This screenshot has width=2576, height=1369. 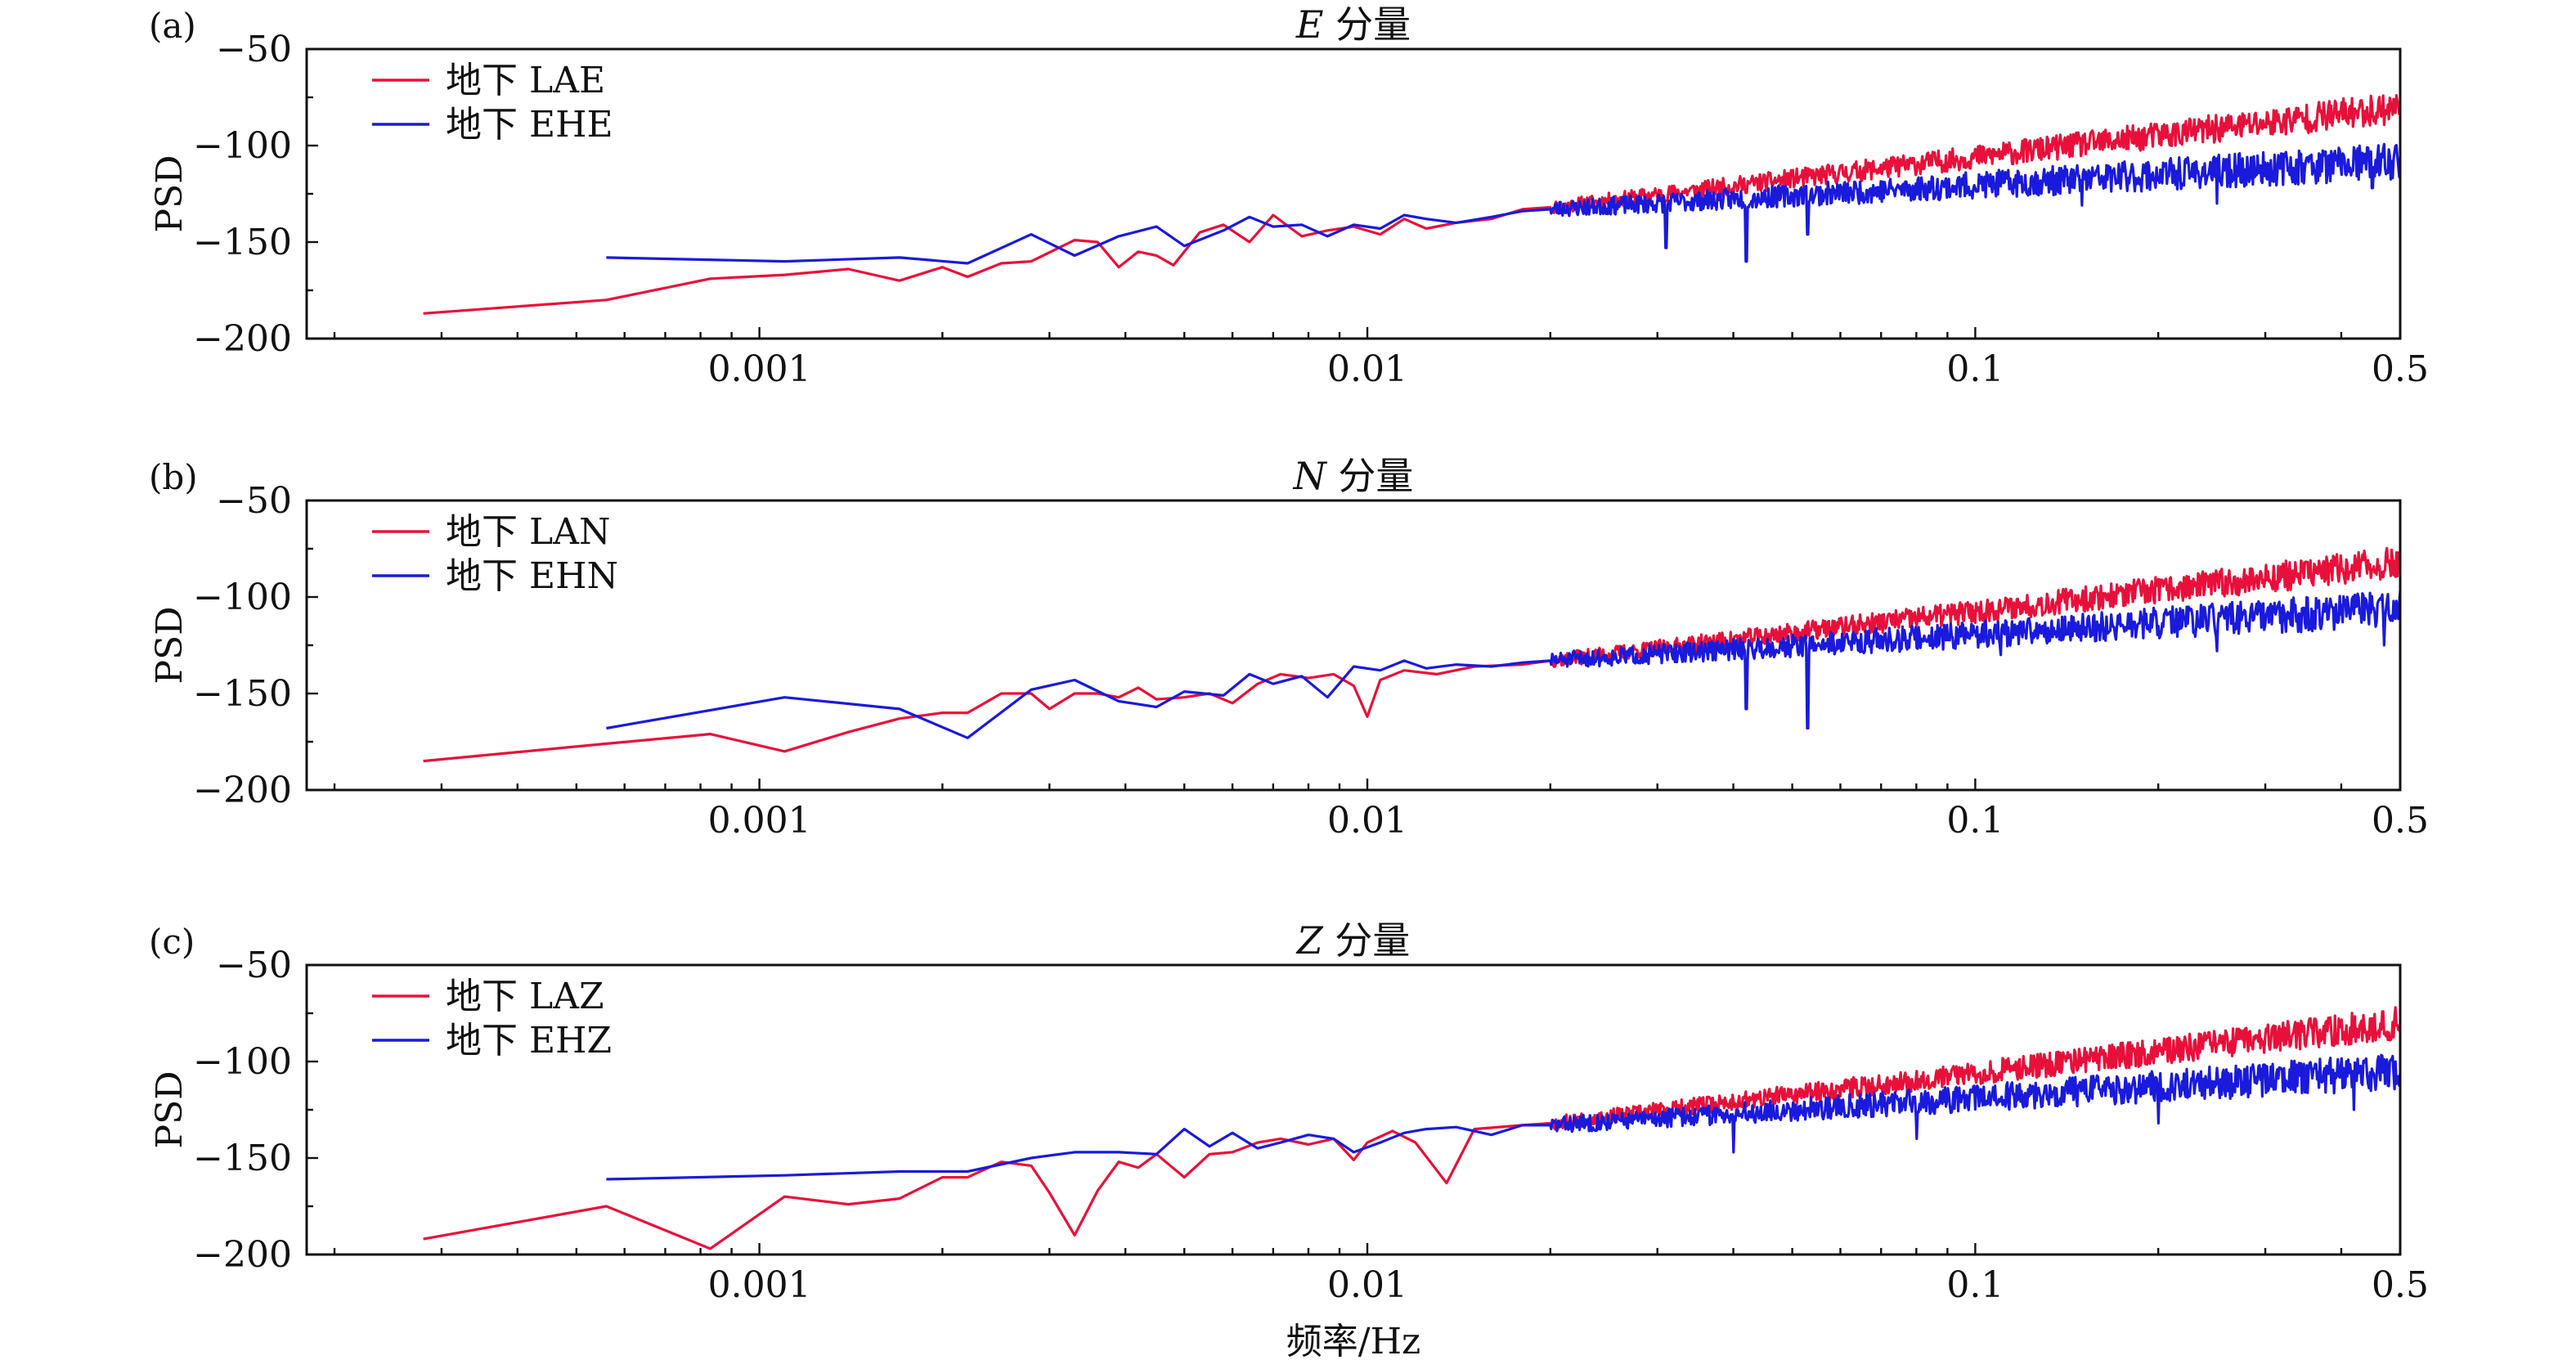 I want to click on legend-label: 地下 EHE, so click(x=529, y=125).